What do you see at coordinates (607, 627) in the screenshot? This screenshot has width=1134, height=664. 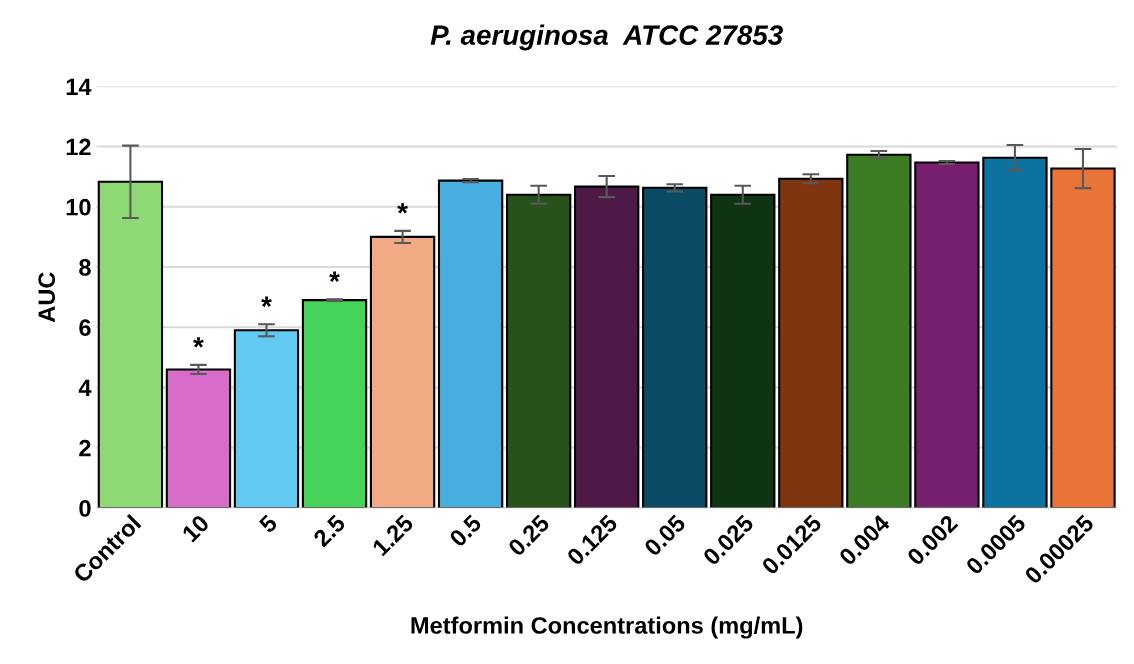 I see `x-axis-title: Metformin Concentrations (mg/mL)` at bounding box center [607, 627].